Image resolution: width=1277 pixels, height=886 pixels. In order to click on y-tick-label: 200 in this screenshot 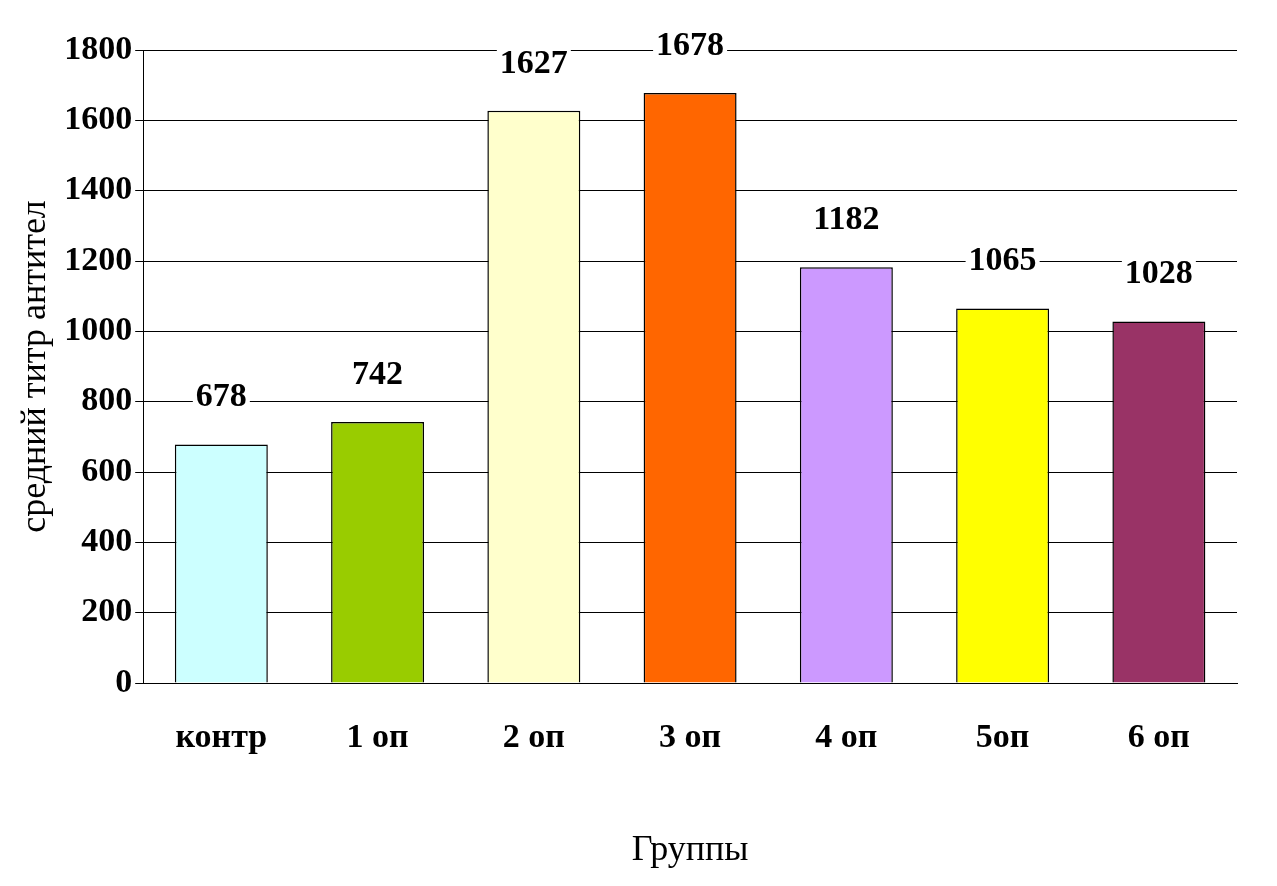, I will do `click(107, 610)`.